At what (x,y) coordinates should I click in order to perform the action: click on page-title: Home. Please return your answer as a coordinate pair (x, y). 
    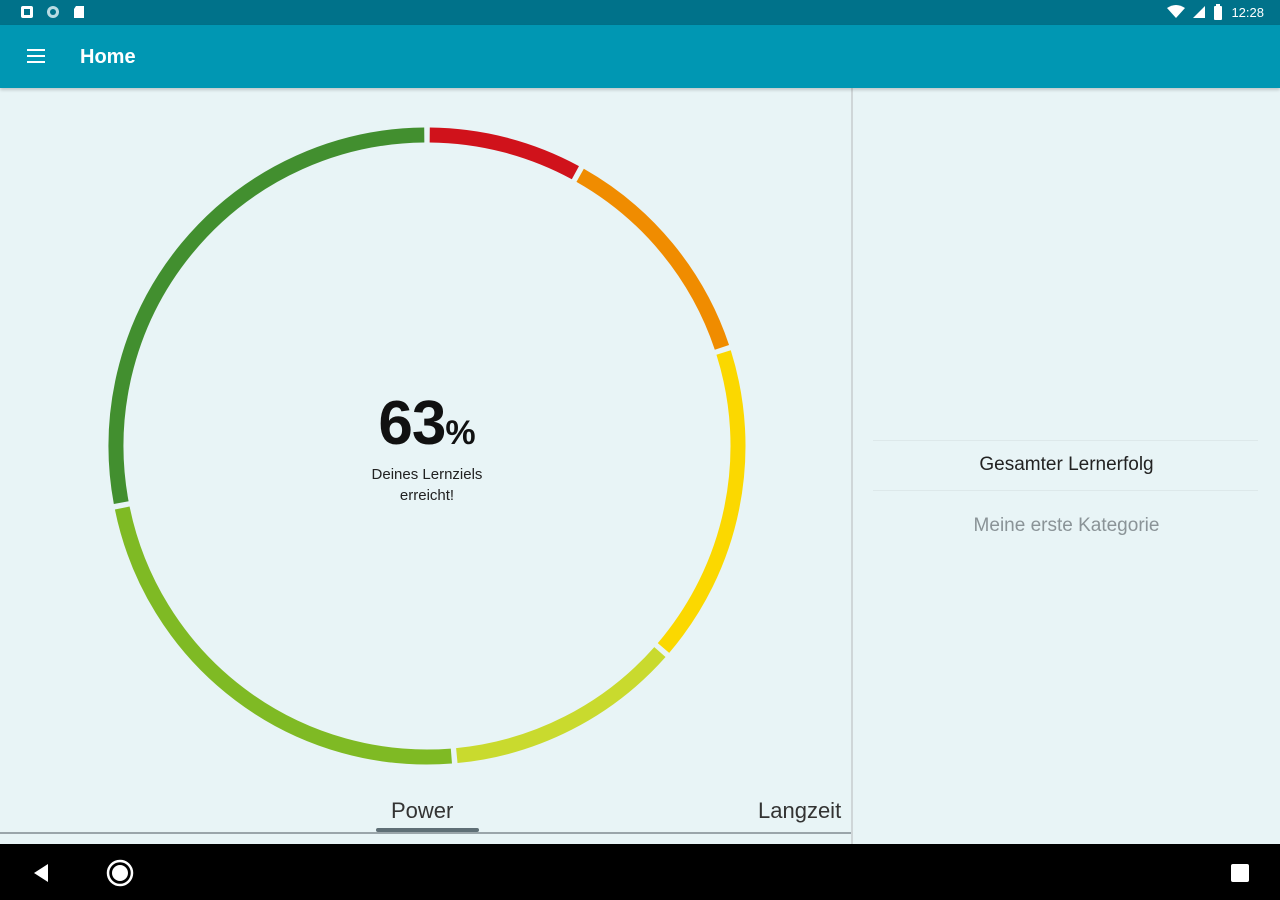
    Looking at the image, I should click on (108, 57).